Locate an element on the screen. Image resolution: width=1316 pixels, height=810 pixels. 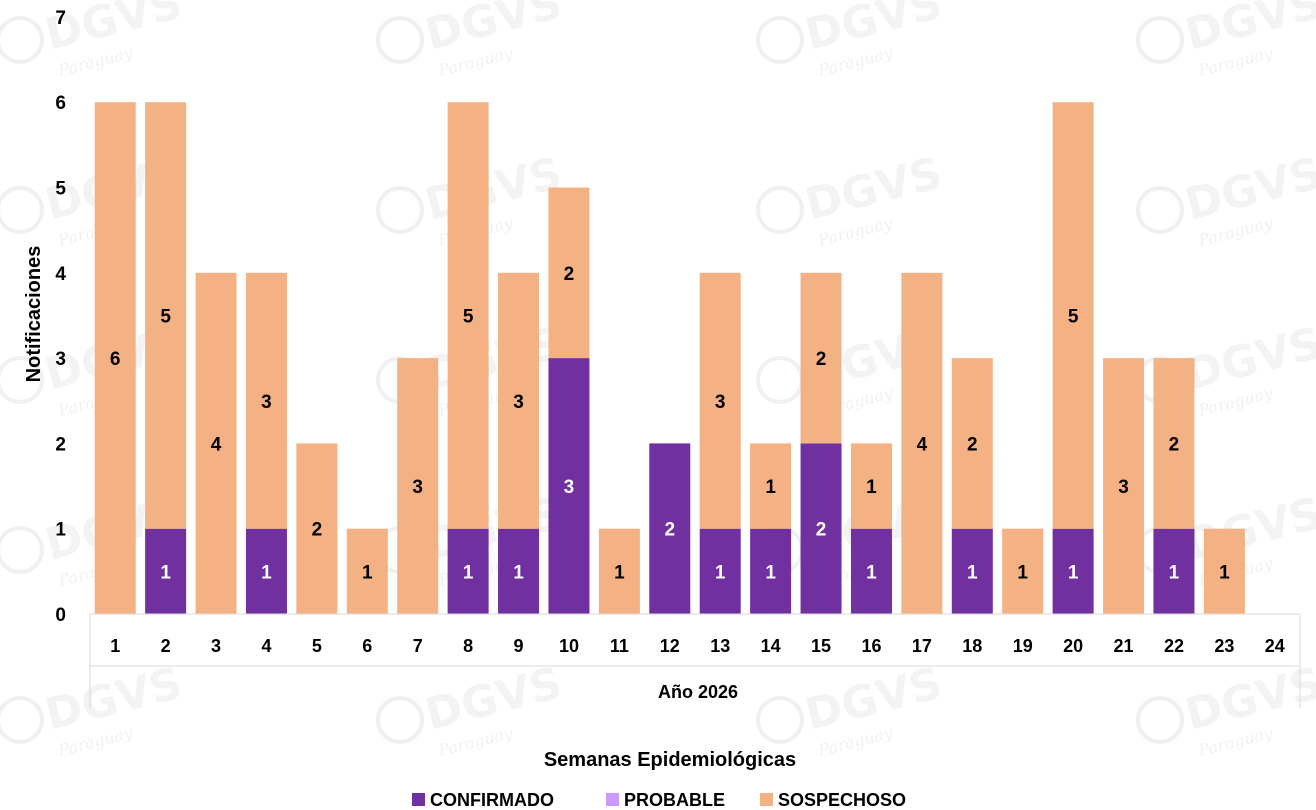
x-tick-label: 22 is located at coordinates (1174, 646).